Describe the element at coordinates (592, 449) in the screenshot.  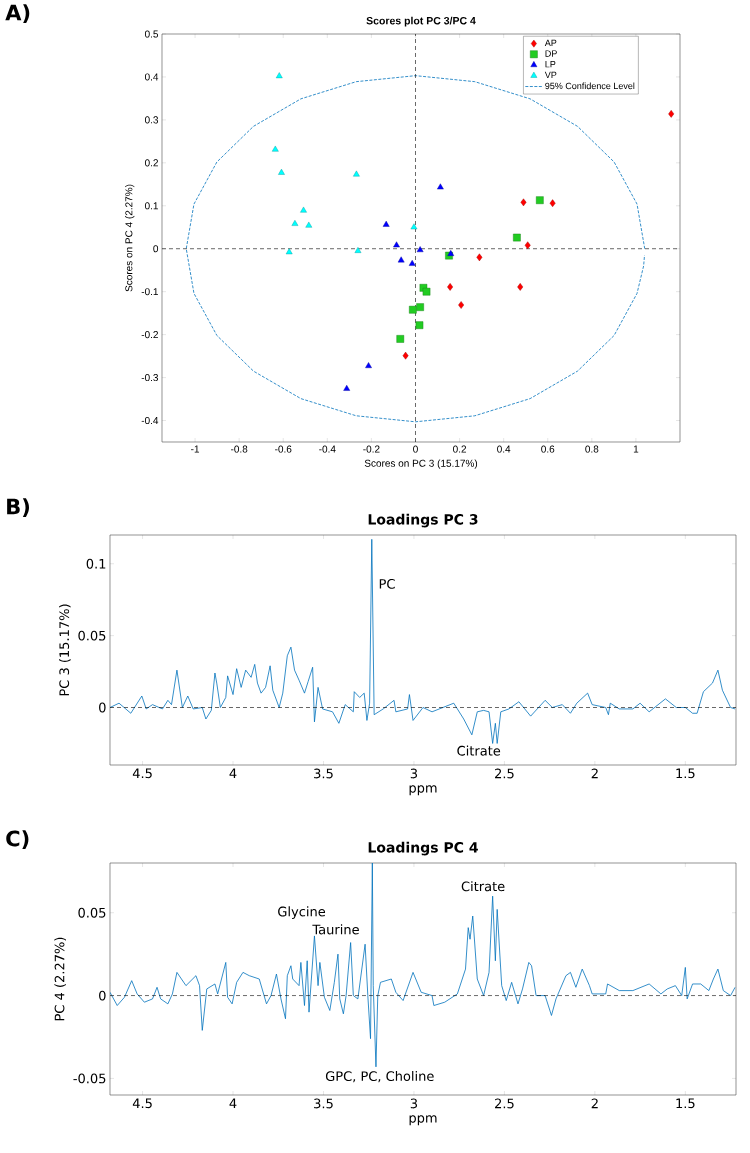
I see `x-tick-label: 0.8` at that location.